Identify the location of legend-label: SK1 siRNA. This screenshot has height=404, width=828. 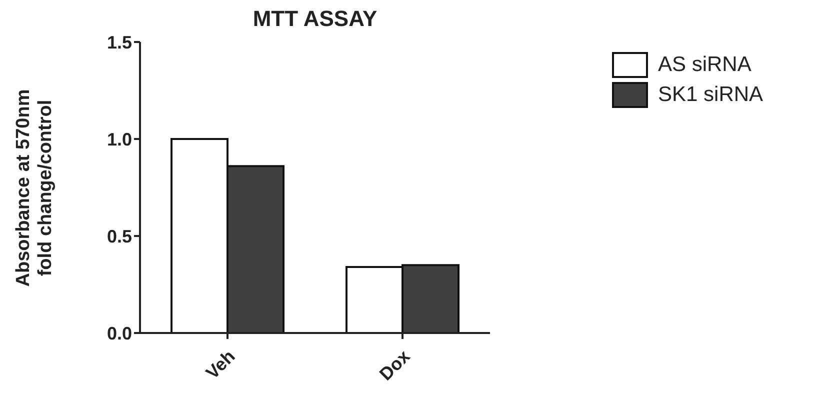
(711, 95).